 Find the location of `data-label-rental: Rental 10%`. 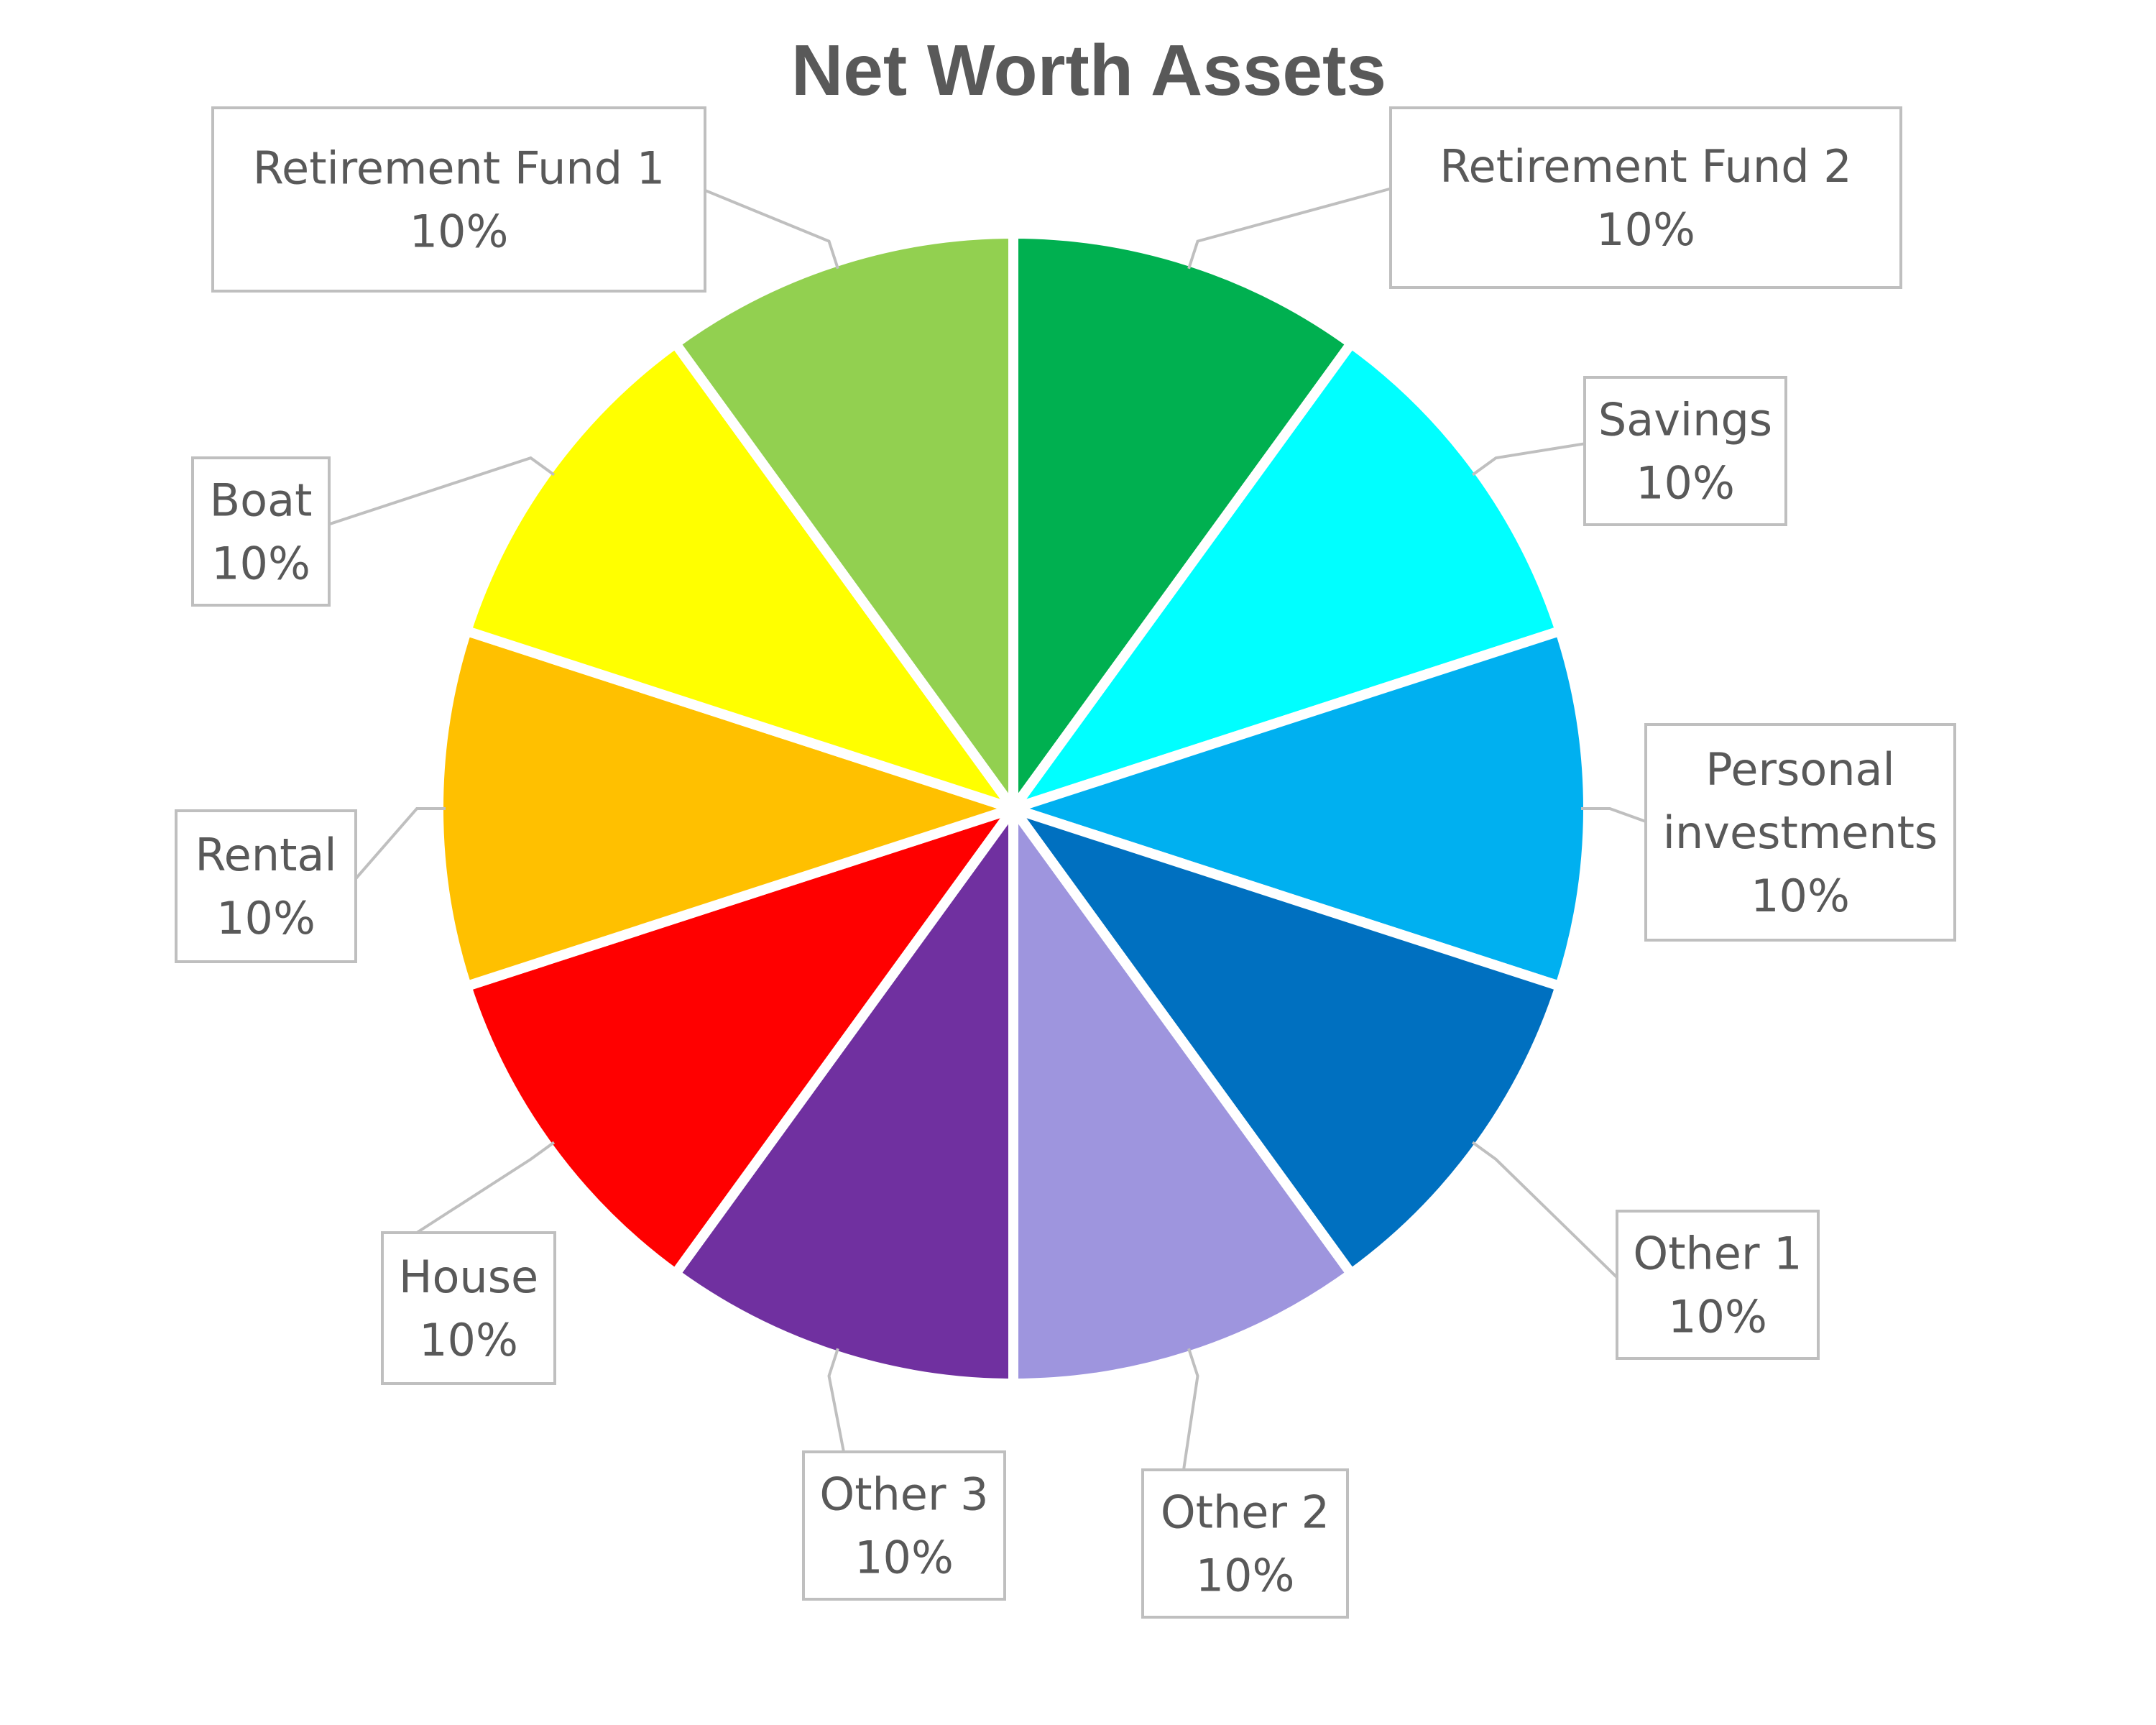

data-label-rental: Rental 10% is located at coordinates (266, 886).